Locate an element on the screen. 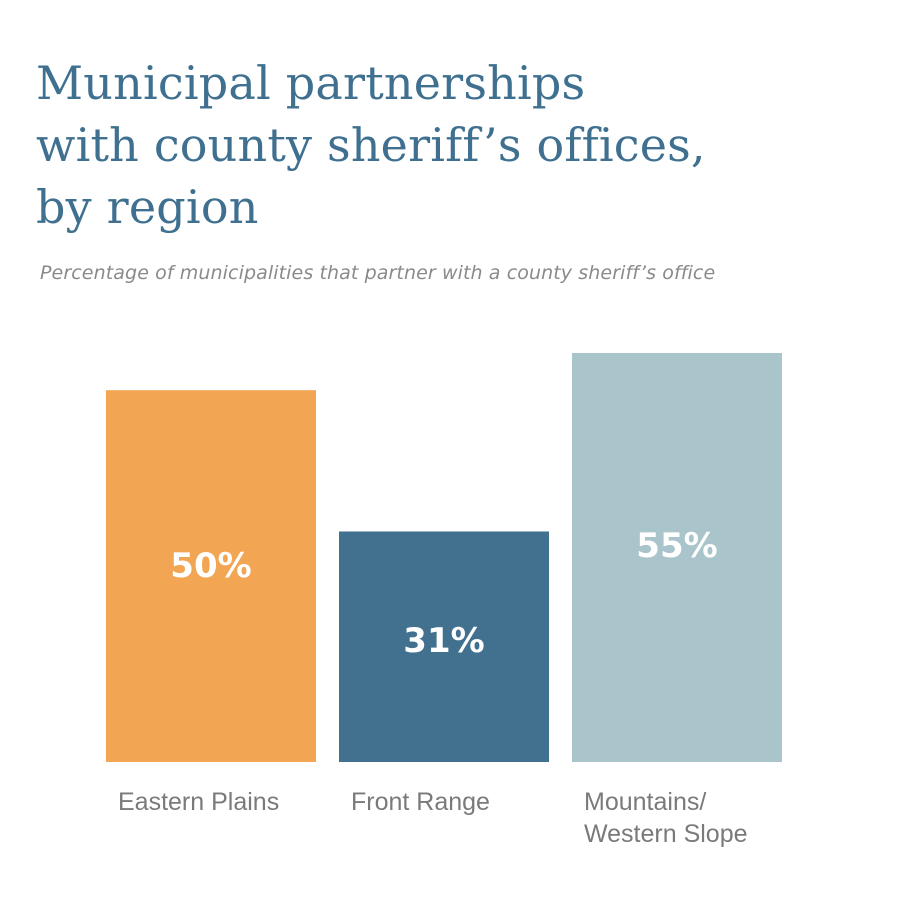 The width and height of the screenshot is (900, 900). bar-value-label-1: 31% is located at coordinates (443, 641).